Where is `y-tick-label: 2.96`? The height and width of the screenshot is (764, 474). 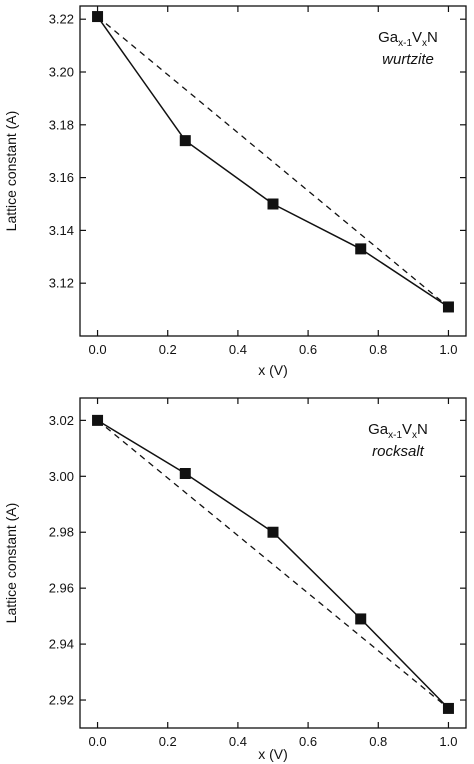
y-tick-label: 2.96 is located at coordinates (61, 588).